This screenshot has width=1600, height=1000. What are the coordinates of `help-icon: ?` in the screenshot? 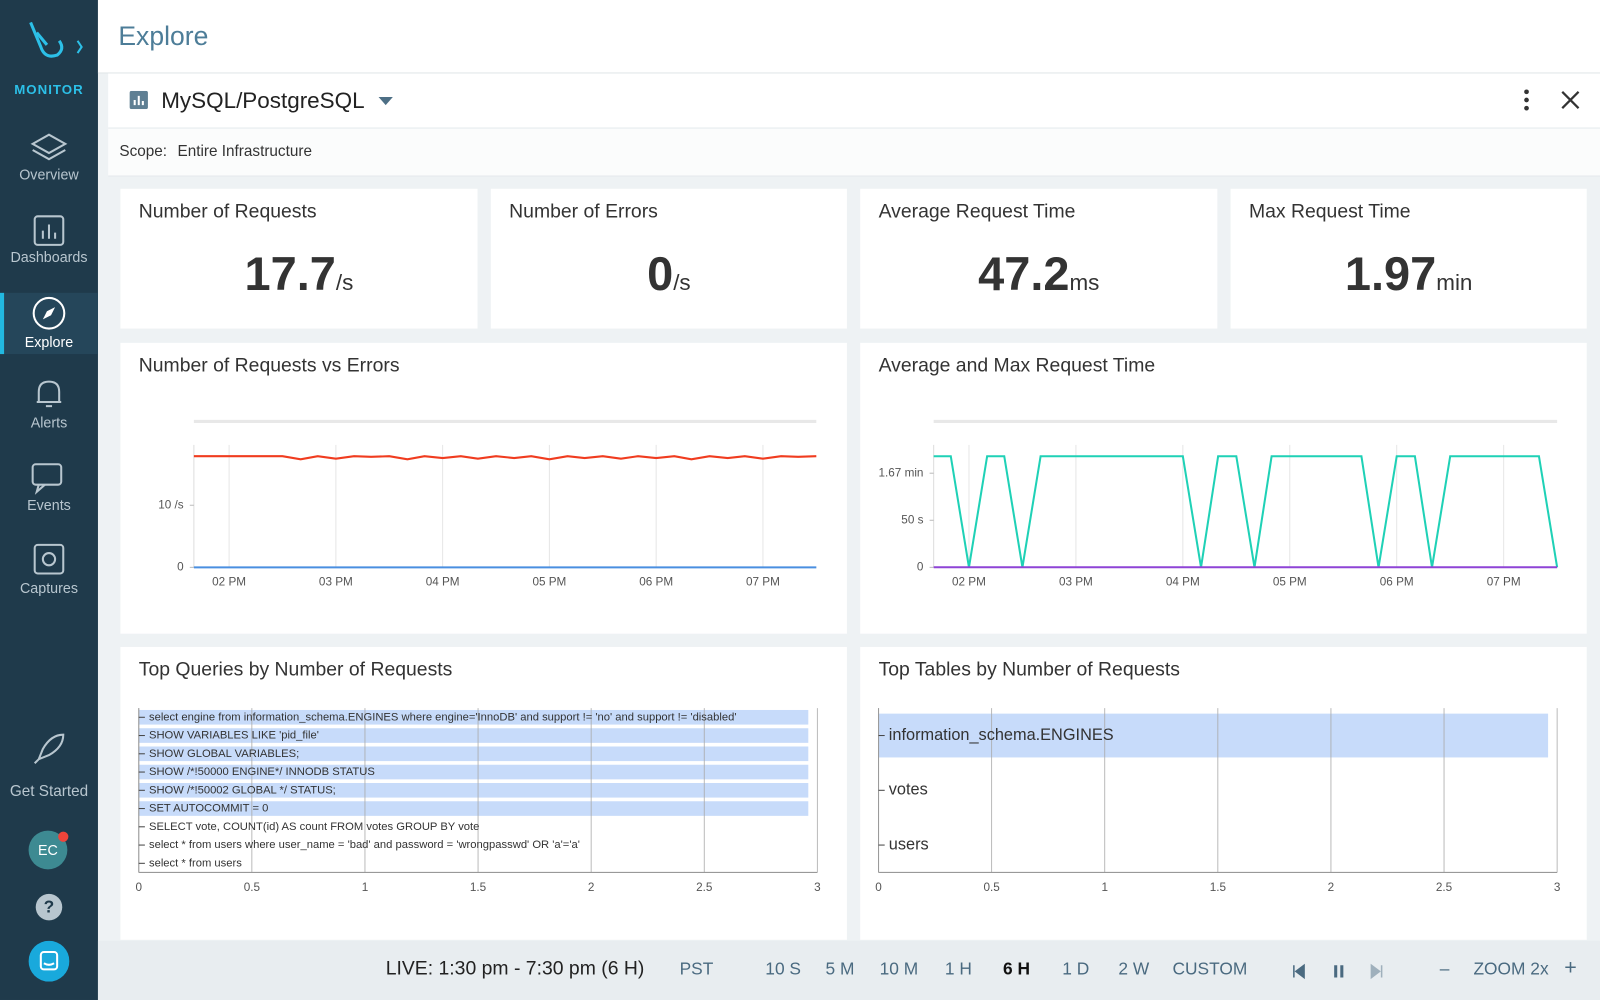 It's located at (49, 907).